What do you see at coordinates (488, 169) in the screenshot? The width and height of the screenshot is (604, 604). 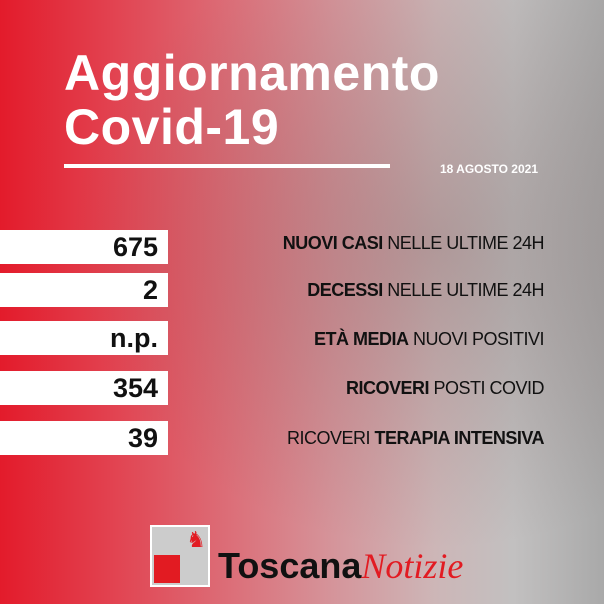 I see `date: 18 AGOSTO 2021` at bounding box center [488, 169].